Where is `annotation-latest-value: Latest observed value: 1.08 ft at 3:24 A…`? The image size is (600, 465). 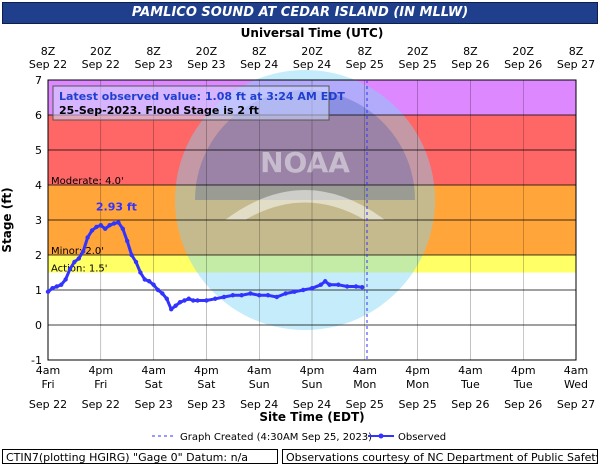 annotation-latest-value: Latest observed value: 1.08 ft at 3:24 A… is located at coordinates (202, 96).